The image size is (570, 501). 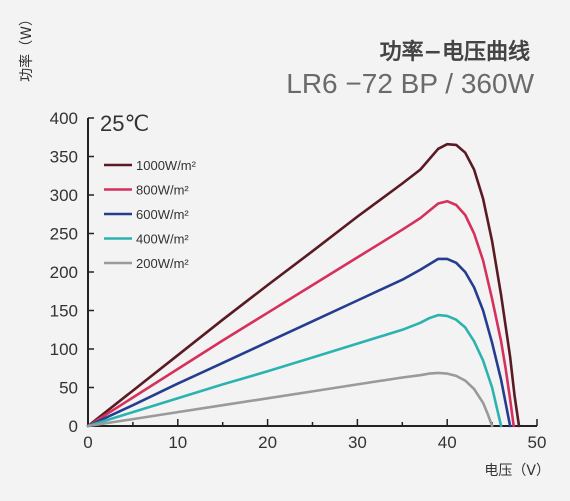 What do you see at coordinates (73, 426) in the screenshot?
I see `y-tick-label: 0` at bounding box center [73, 426].